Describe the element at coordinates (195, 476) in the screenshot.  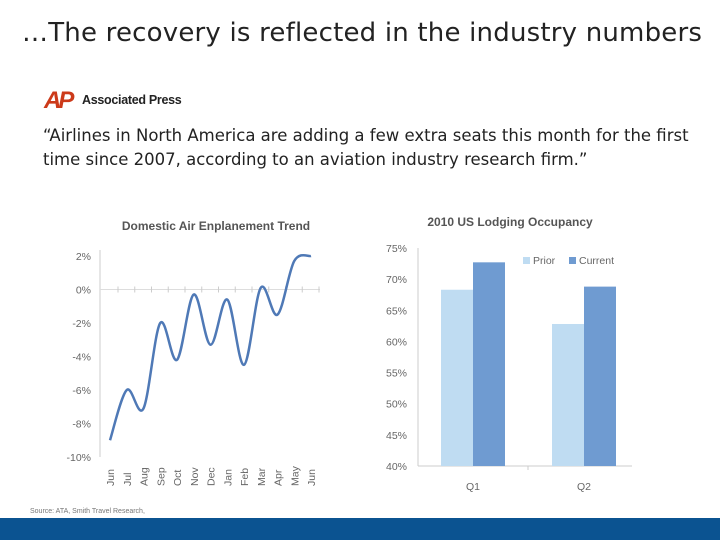
I see `x-tick-label: Nov` at that location.